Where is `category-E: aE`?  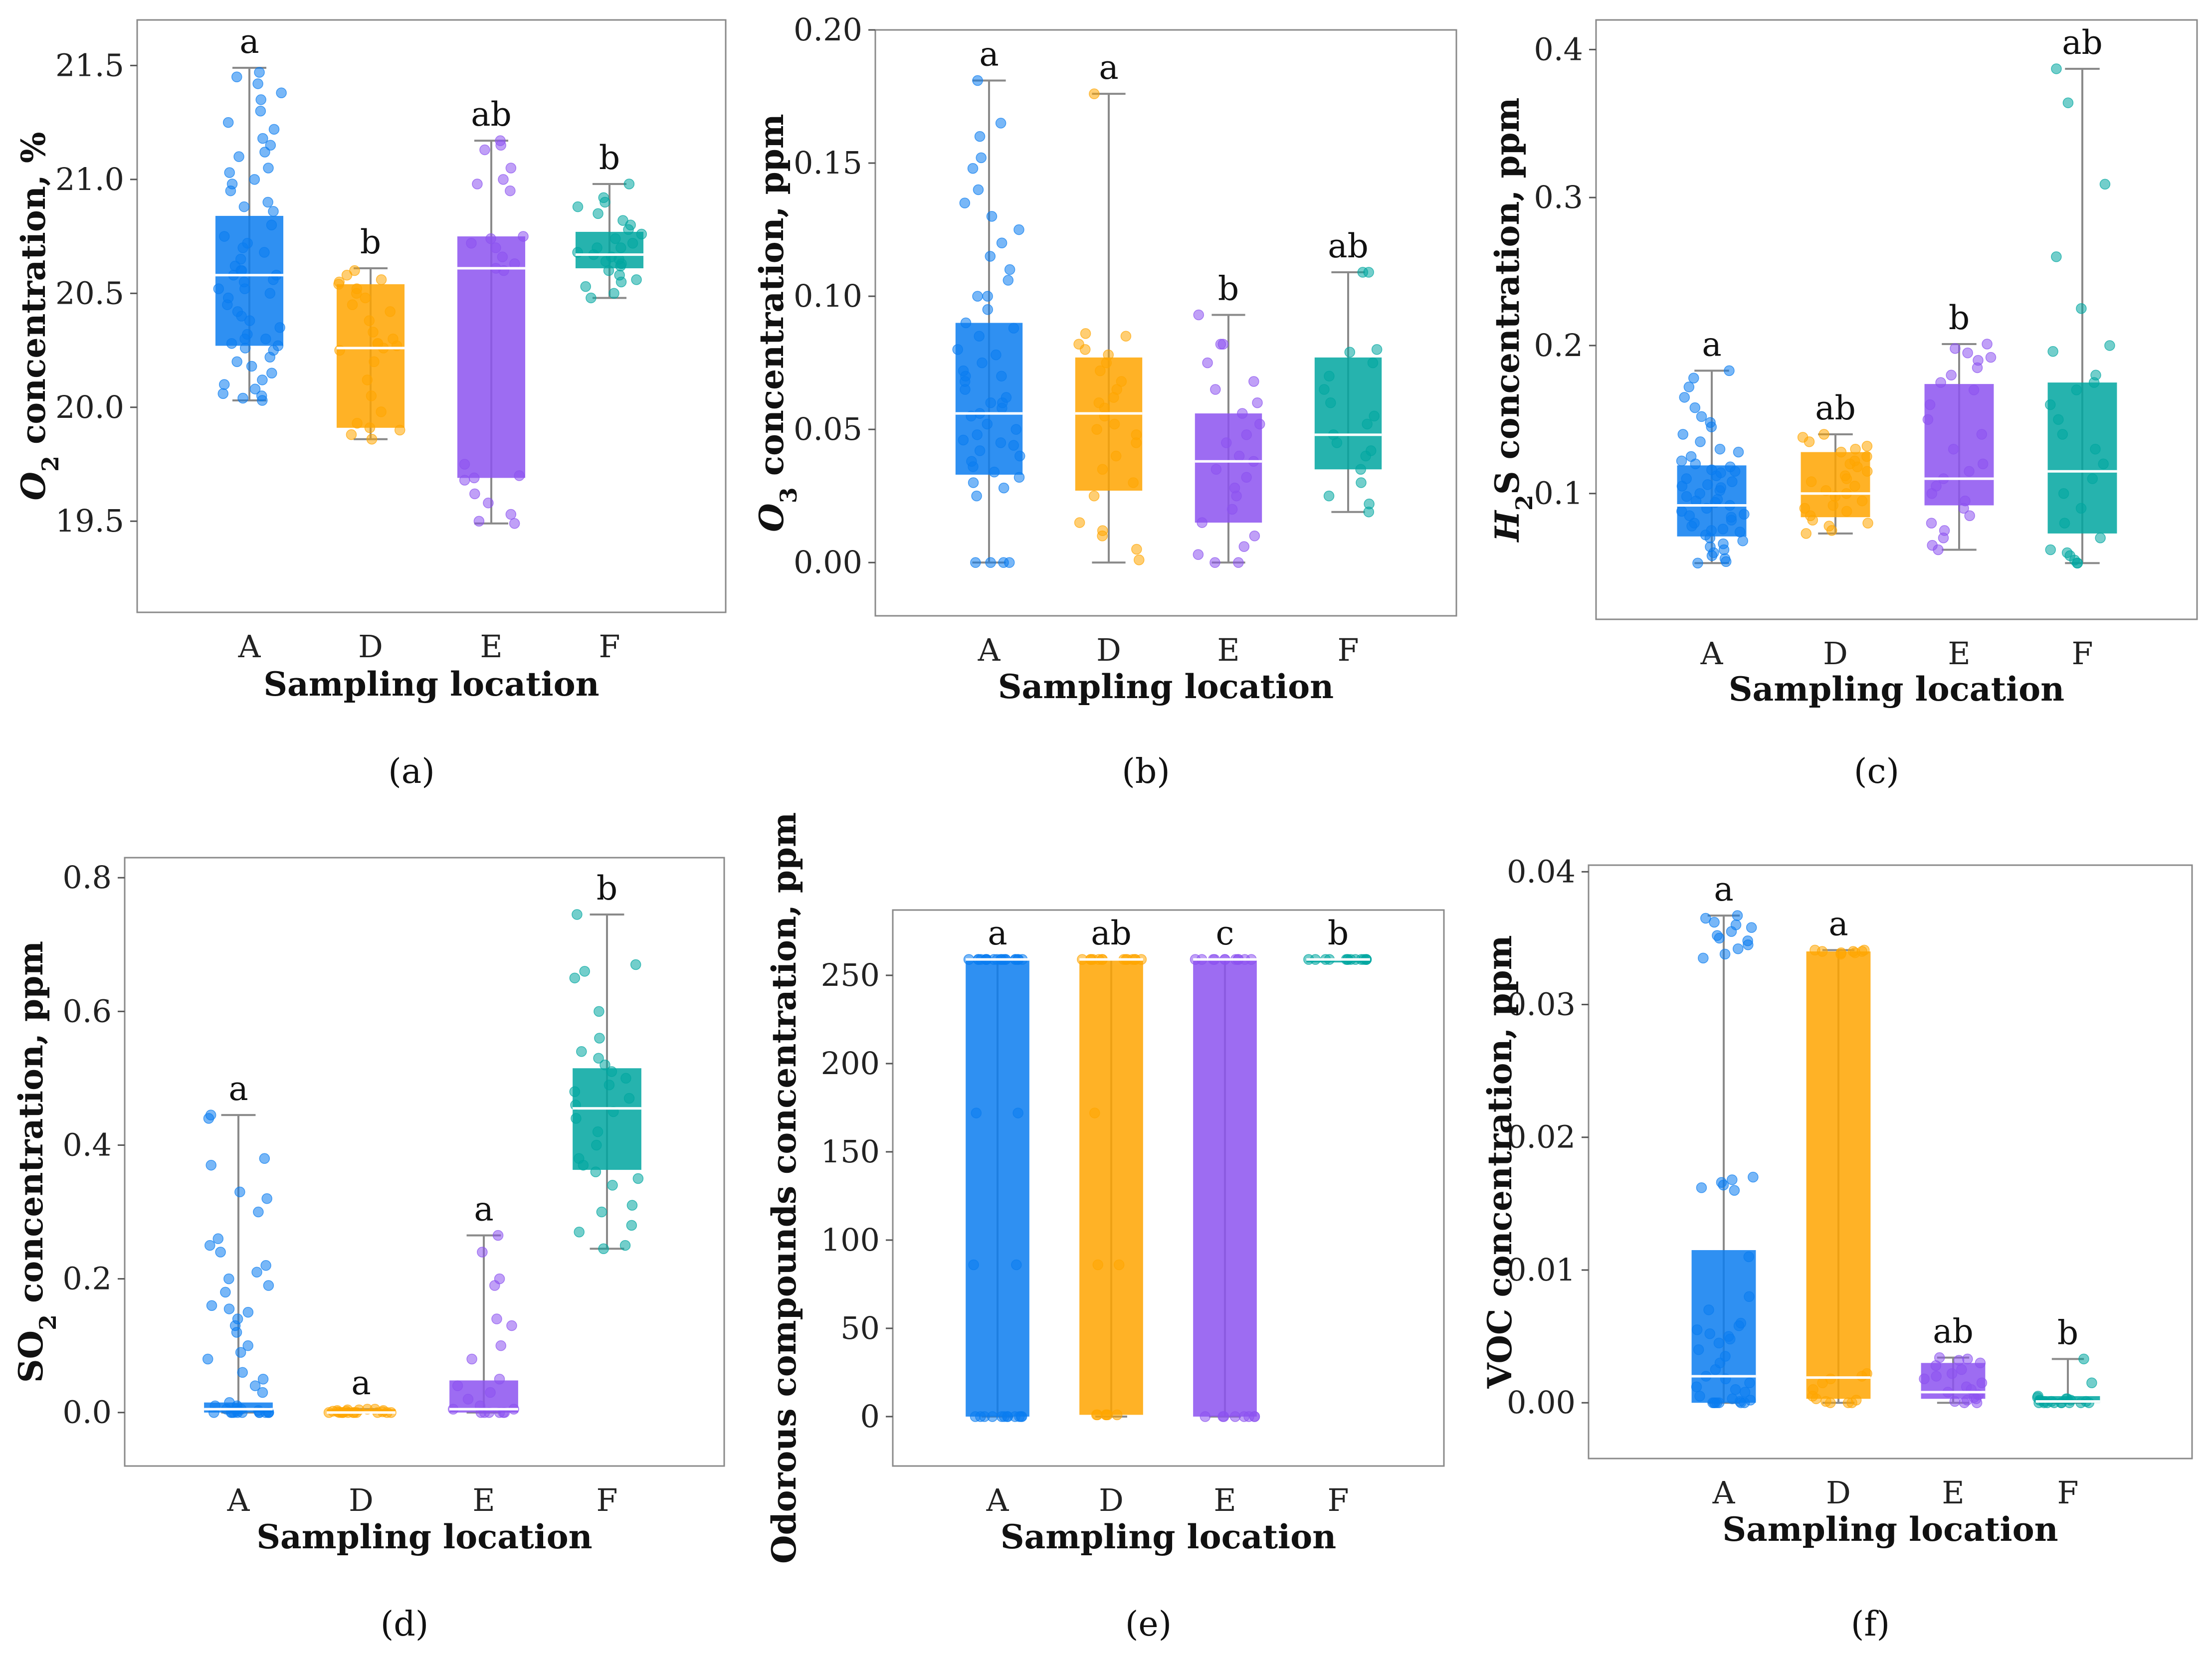
category-E: aE is located at coordinates (483, 1354).